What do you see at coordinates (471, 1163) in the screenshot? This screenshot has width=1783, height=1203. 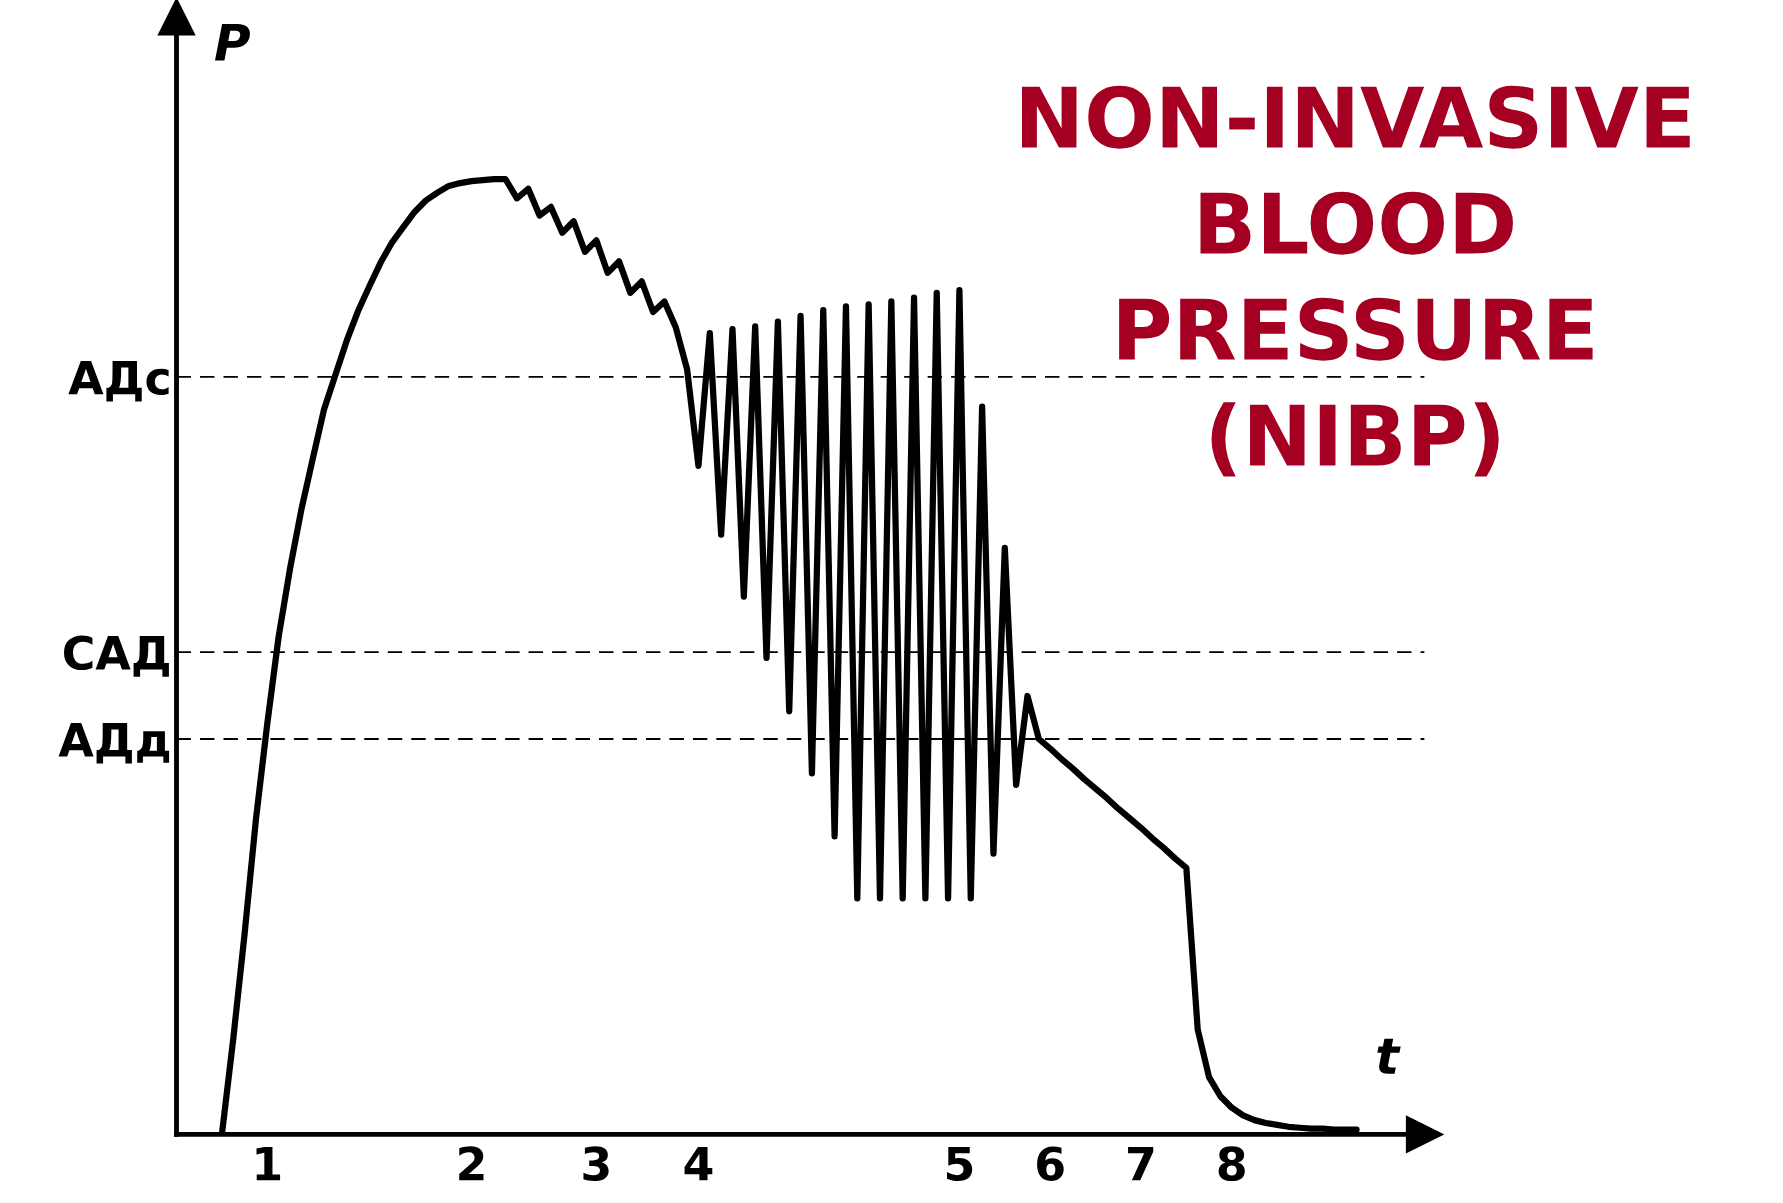 I see `x-tick-label: 2` at bounding box center [471, 1163].